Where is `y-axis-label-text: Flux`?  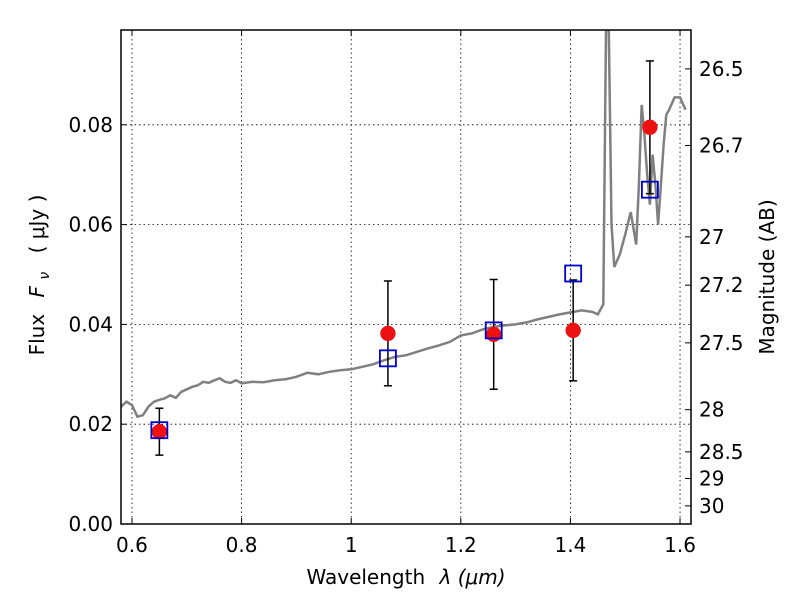 y-axis-label-text: Flux is located at coordinates (37, 335).